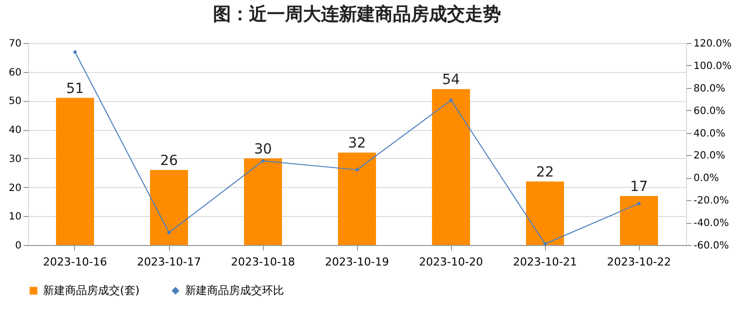 The height and width of the screenshot is (312, 740). I want to click on y-tick-label: 20, so click(15, 188).